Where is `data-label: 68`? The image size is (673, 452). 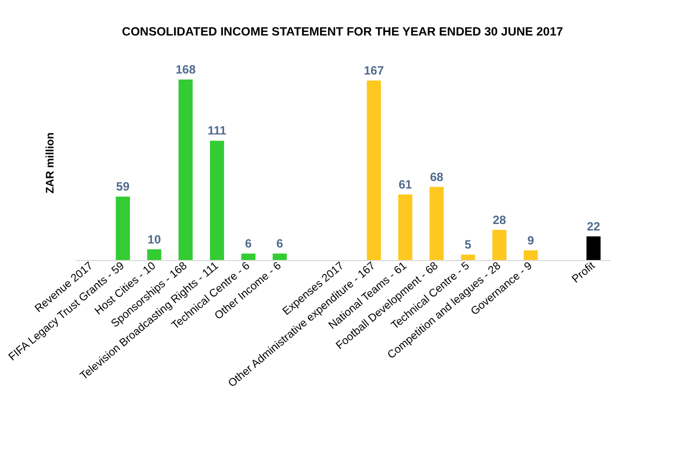 data-label: 68 is located at coordinates (437, 177).